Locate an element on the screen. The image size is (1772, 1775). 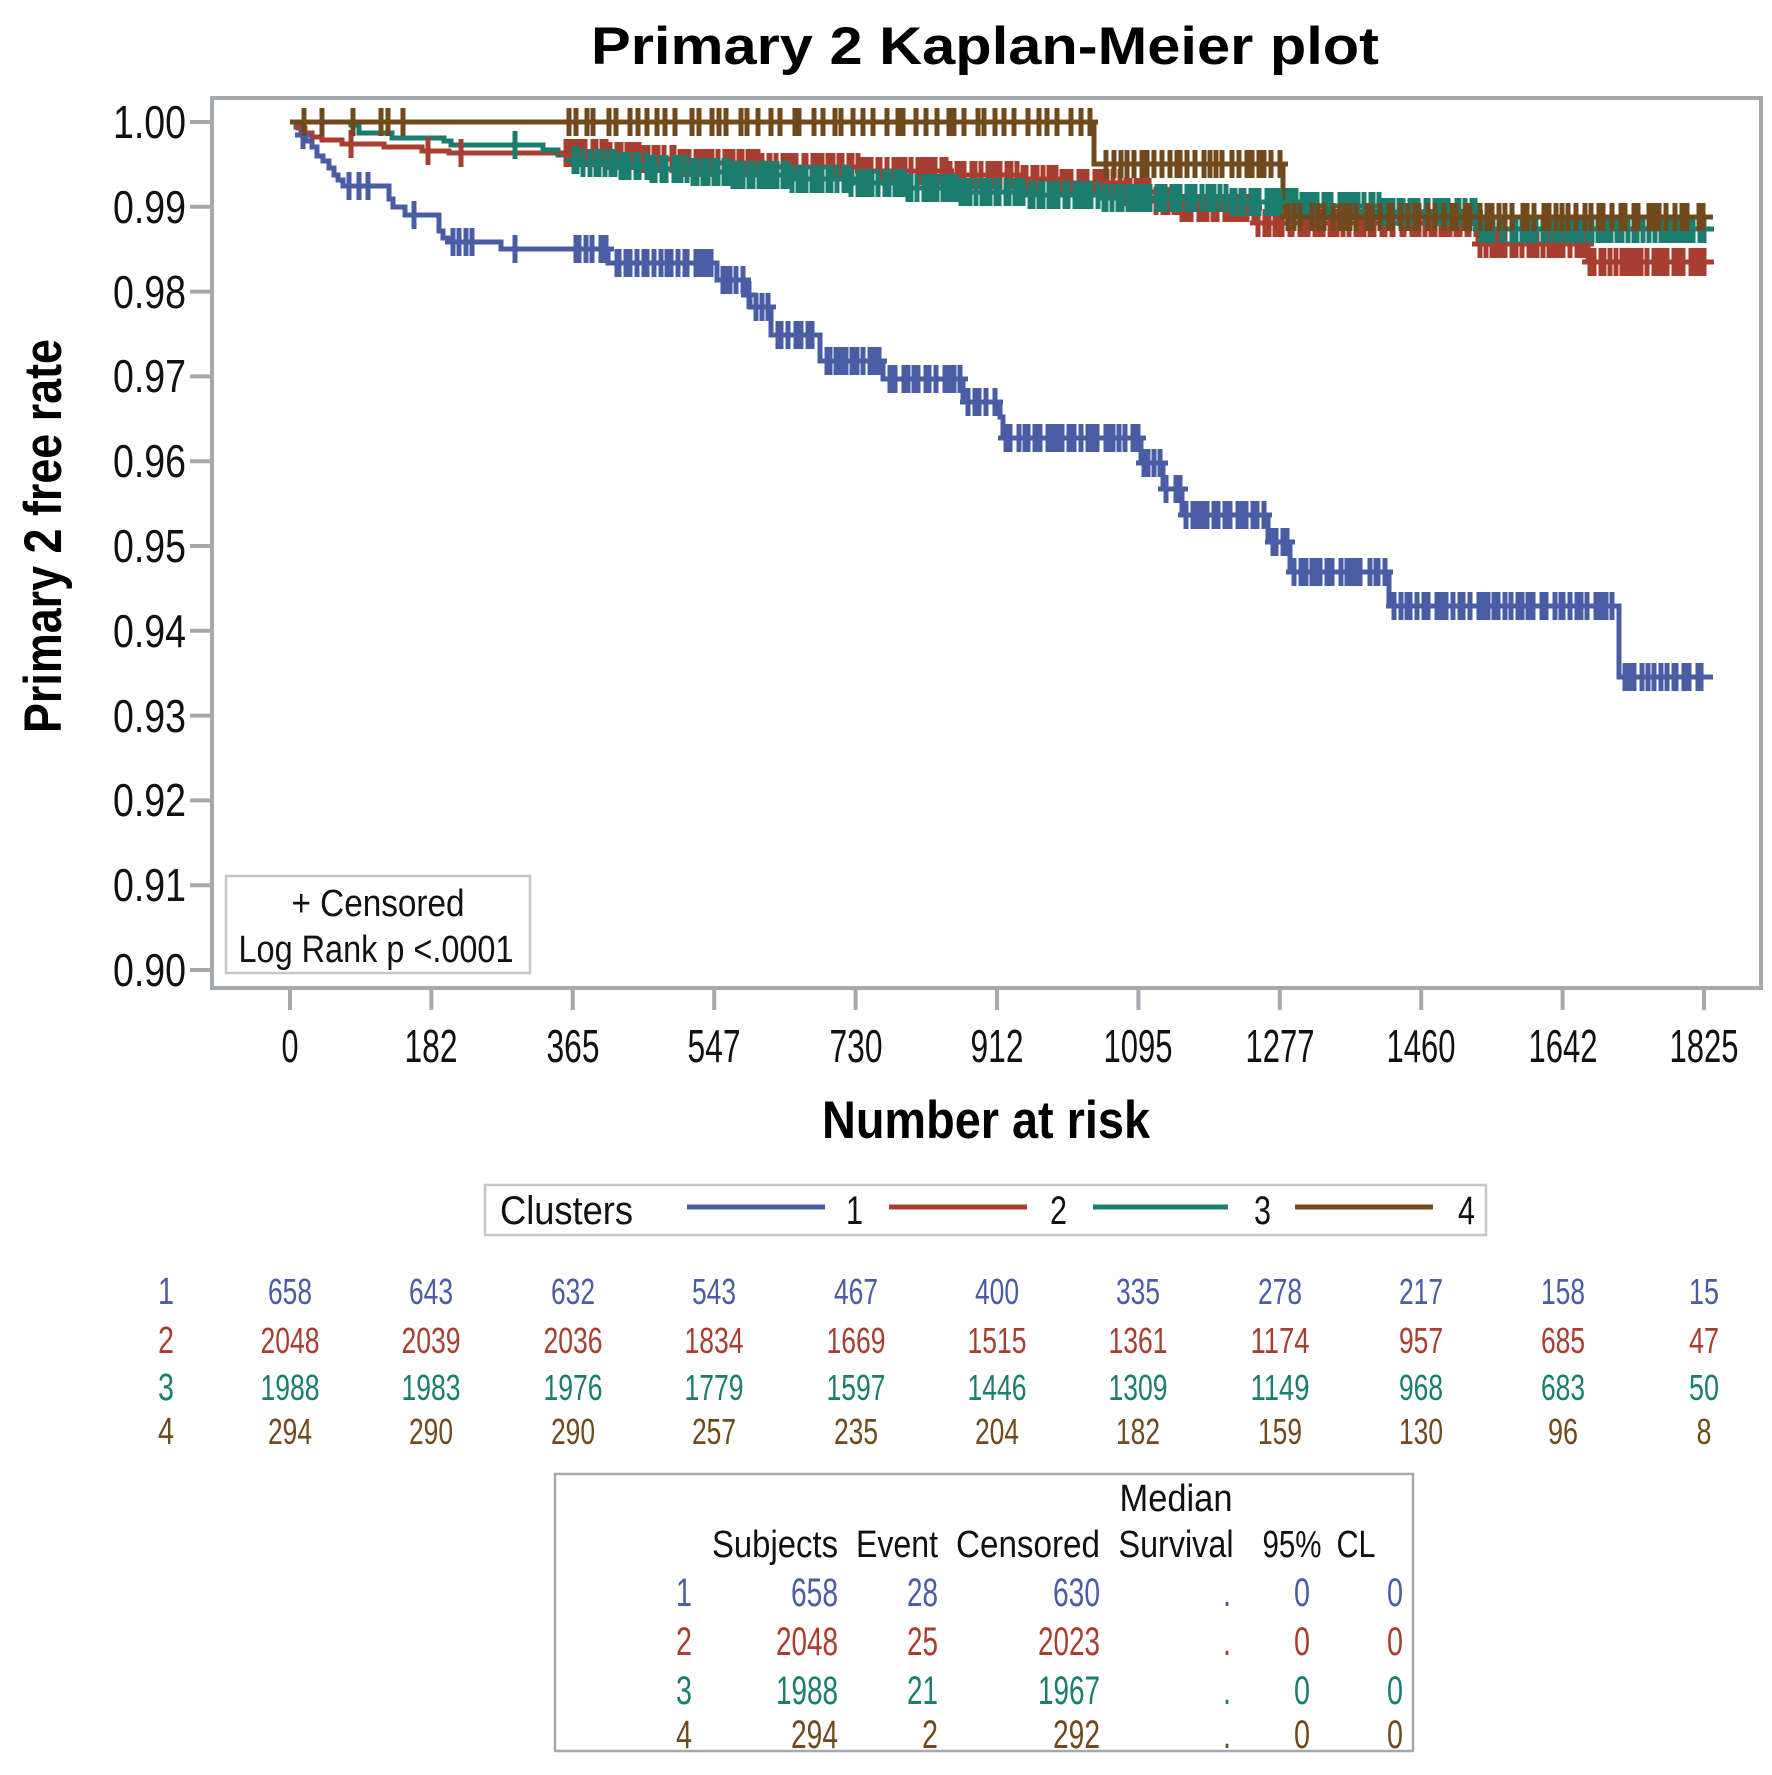
svg-text: 1976 is located at coordinates (573, 1387).